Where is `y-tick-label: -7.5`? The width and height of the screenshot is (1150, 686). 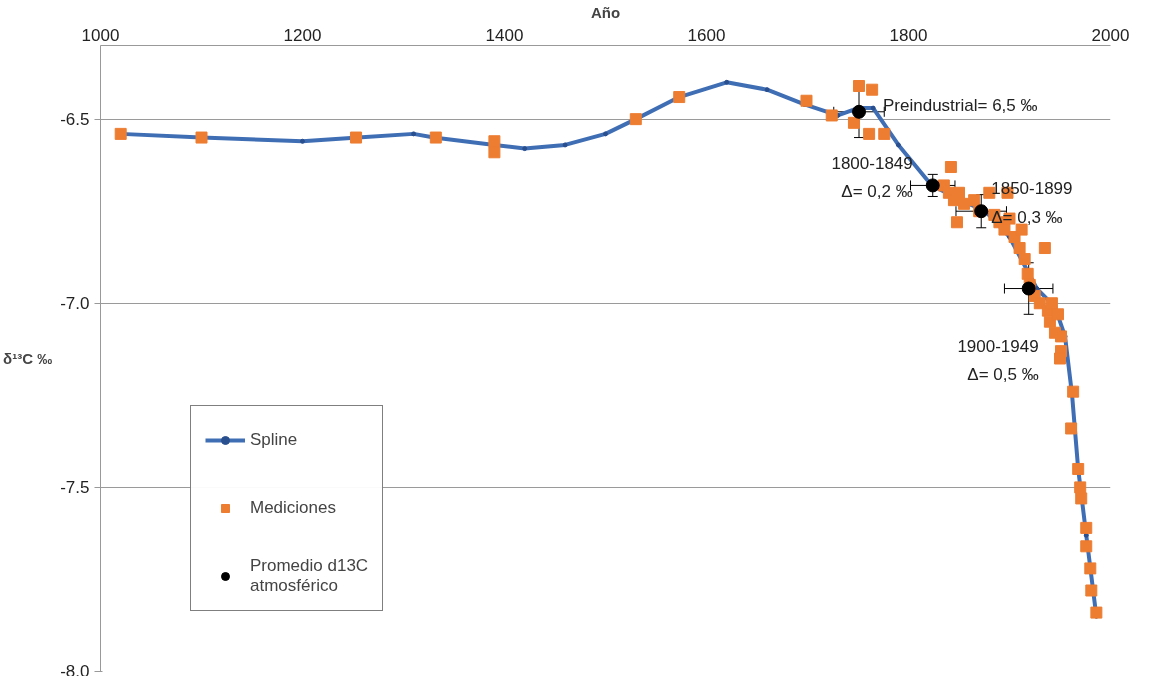
y-tick-label: -7.5 is located at coordinates (75, 488).